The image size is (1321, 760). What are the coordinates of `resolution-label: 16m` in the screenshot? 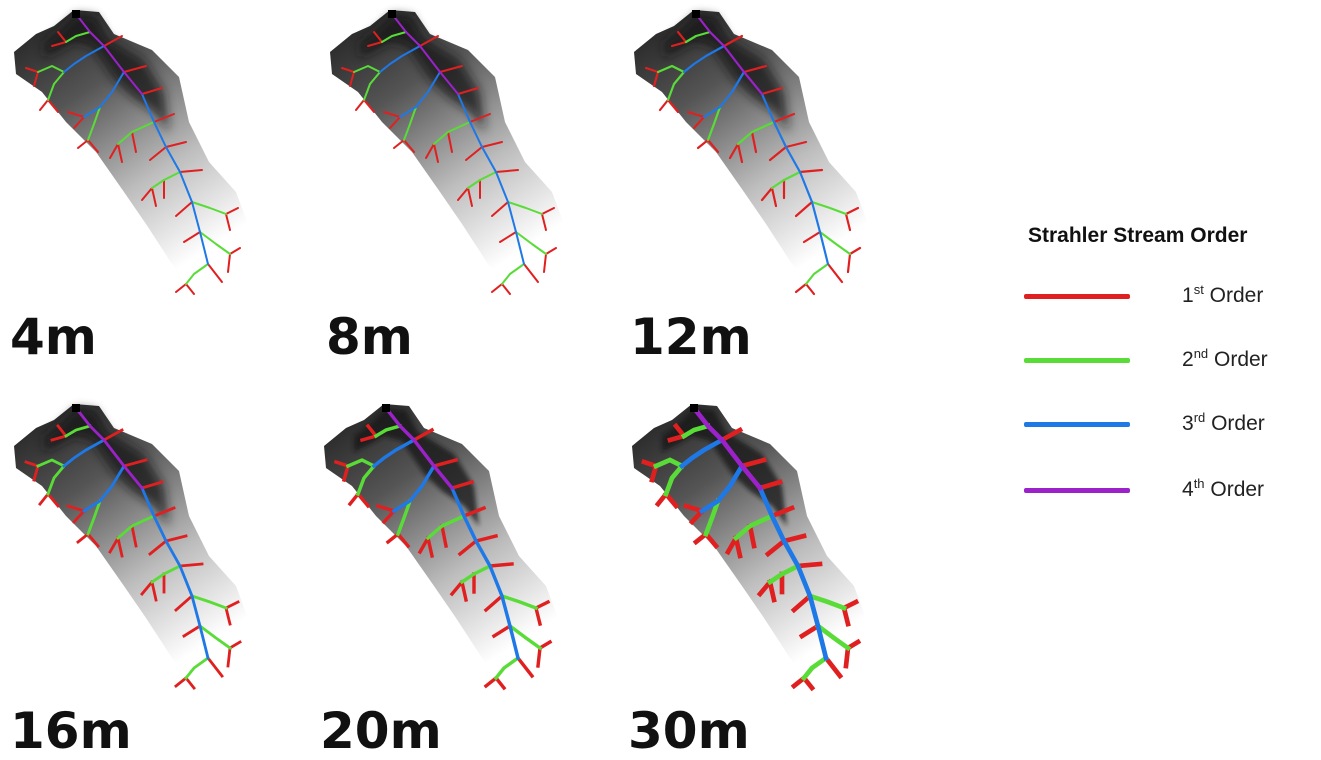 It's located at (71, 731).